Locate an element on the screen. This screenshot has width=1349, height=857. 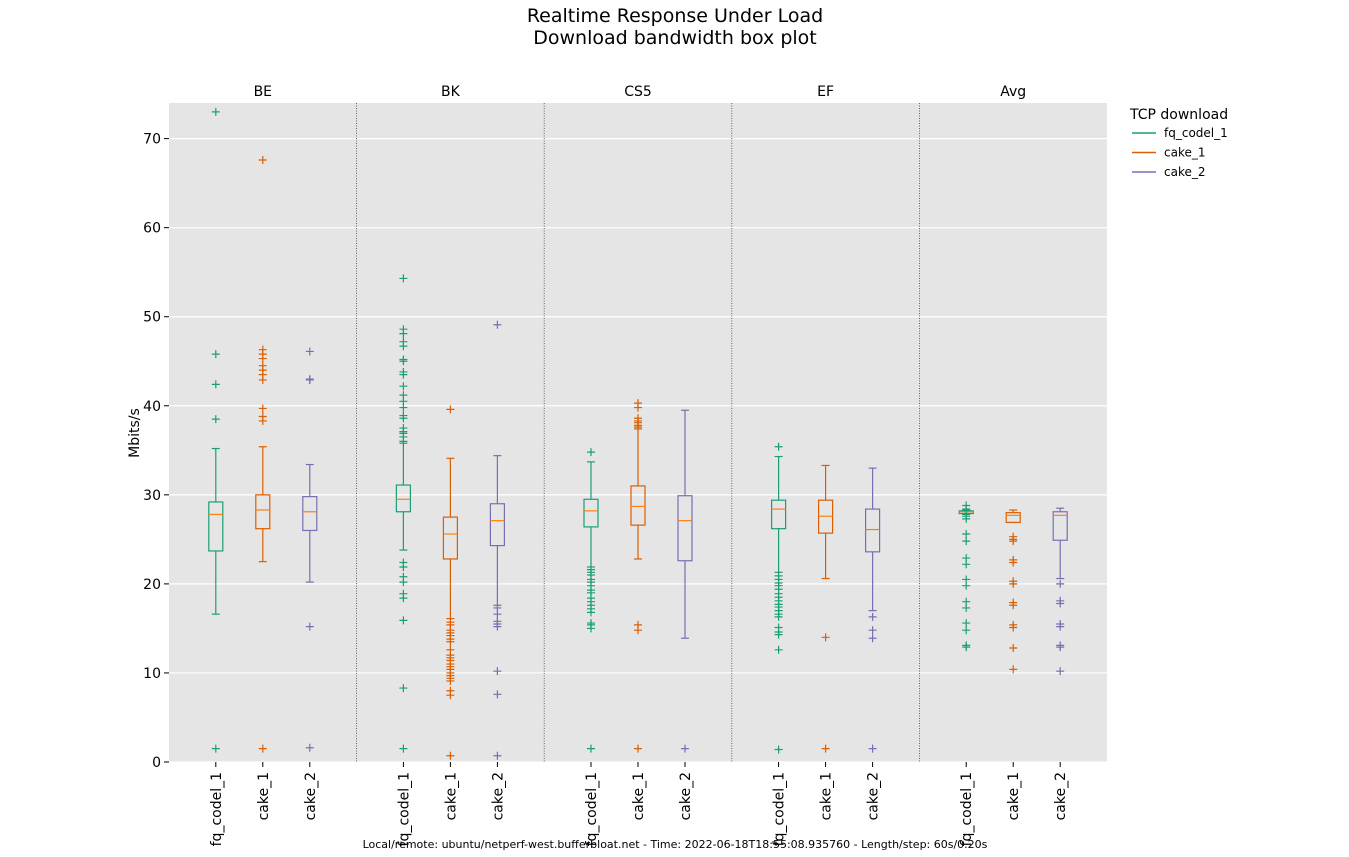
group-label-cs5: CS5 is located at coordinates (638, 92).